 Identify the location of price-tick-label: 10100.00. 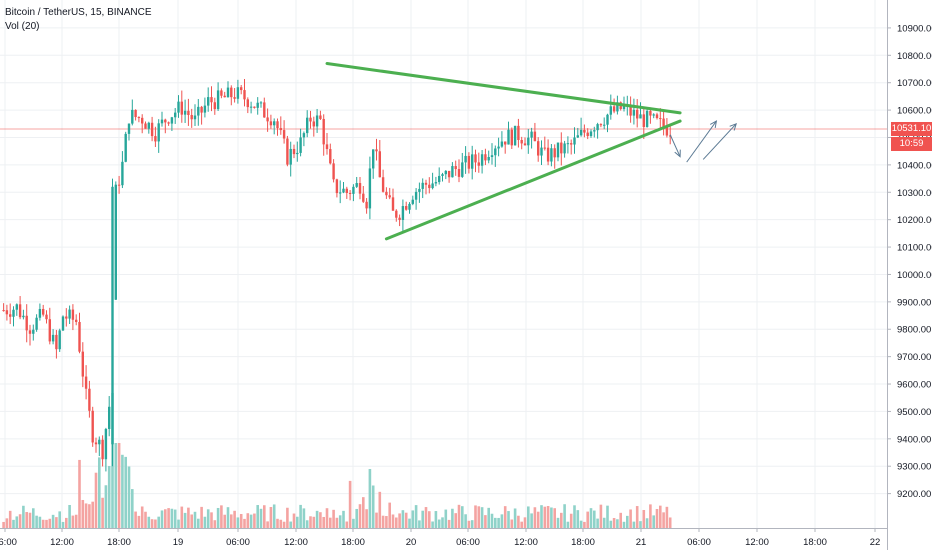
(914, 248).